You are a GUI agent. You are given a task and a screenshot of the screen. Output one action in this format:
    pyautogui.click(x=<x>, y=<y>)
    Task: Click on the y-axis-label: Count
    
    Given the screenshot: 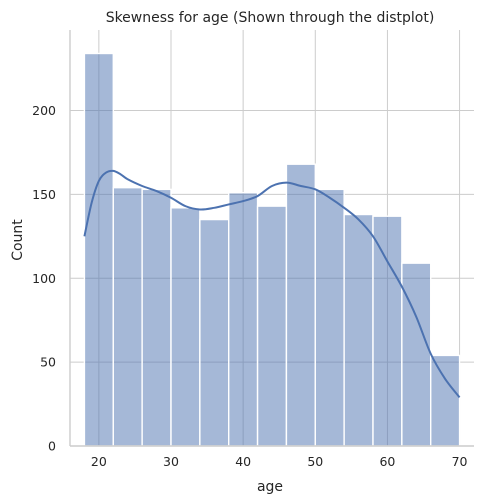 What is the action you would take?
    pyautogui.click(x=18, y=240)
    